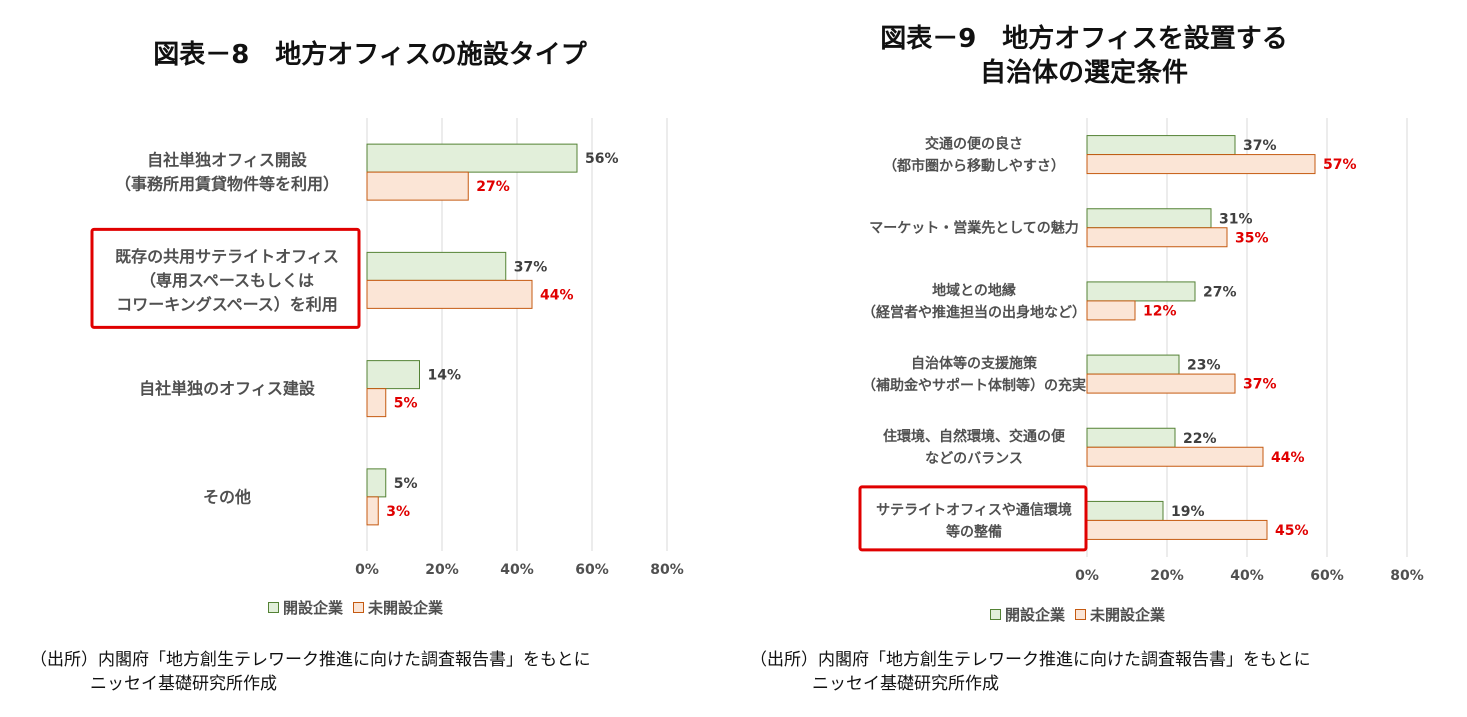 Image resolution: width=1467 pixels, height=717 pixels. Describe the element at coordinates (227, 184) in the screenshot. I see `category-label-line: （事務所用賃貸物件等を利用）` at that location.